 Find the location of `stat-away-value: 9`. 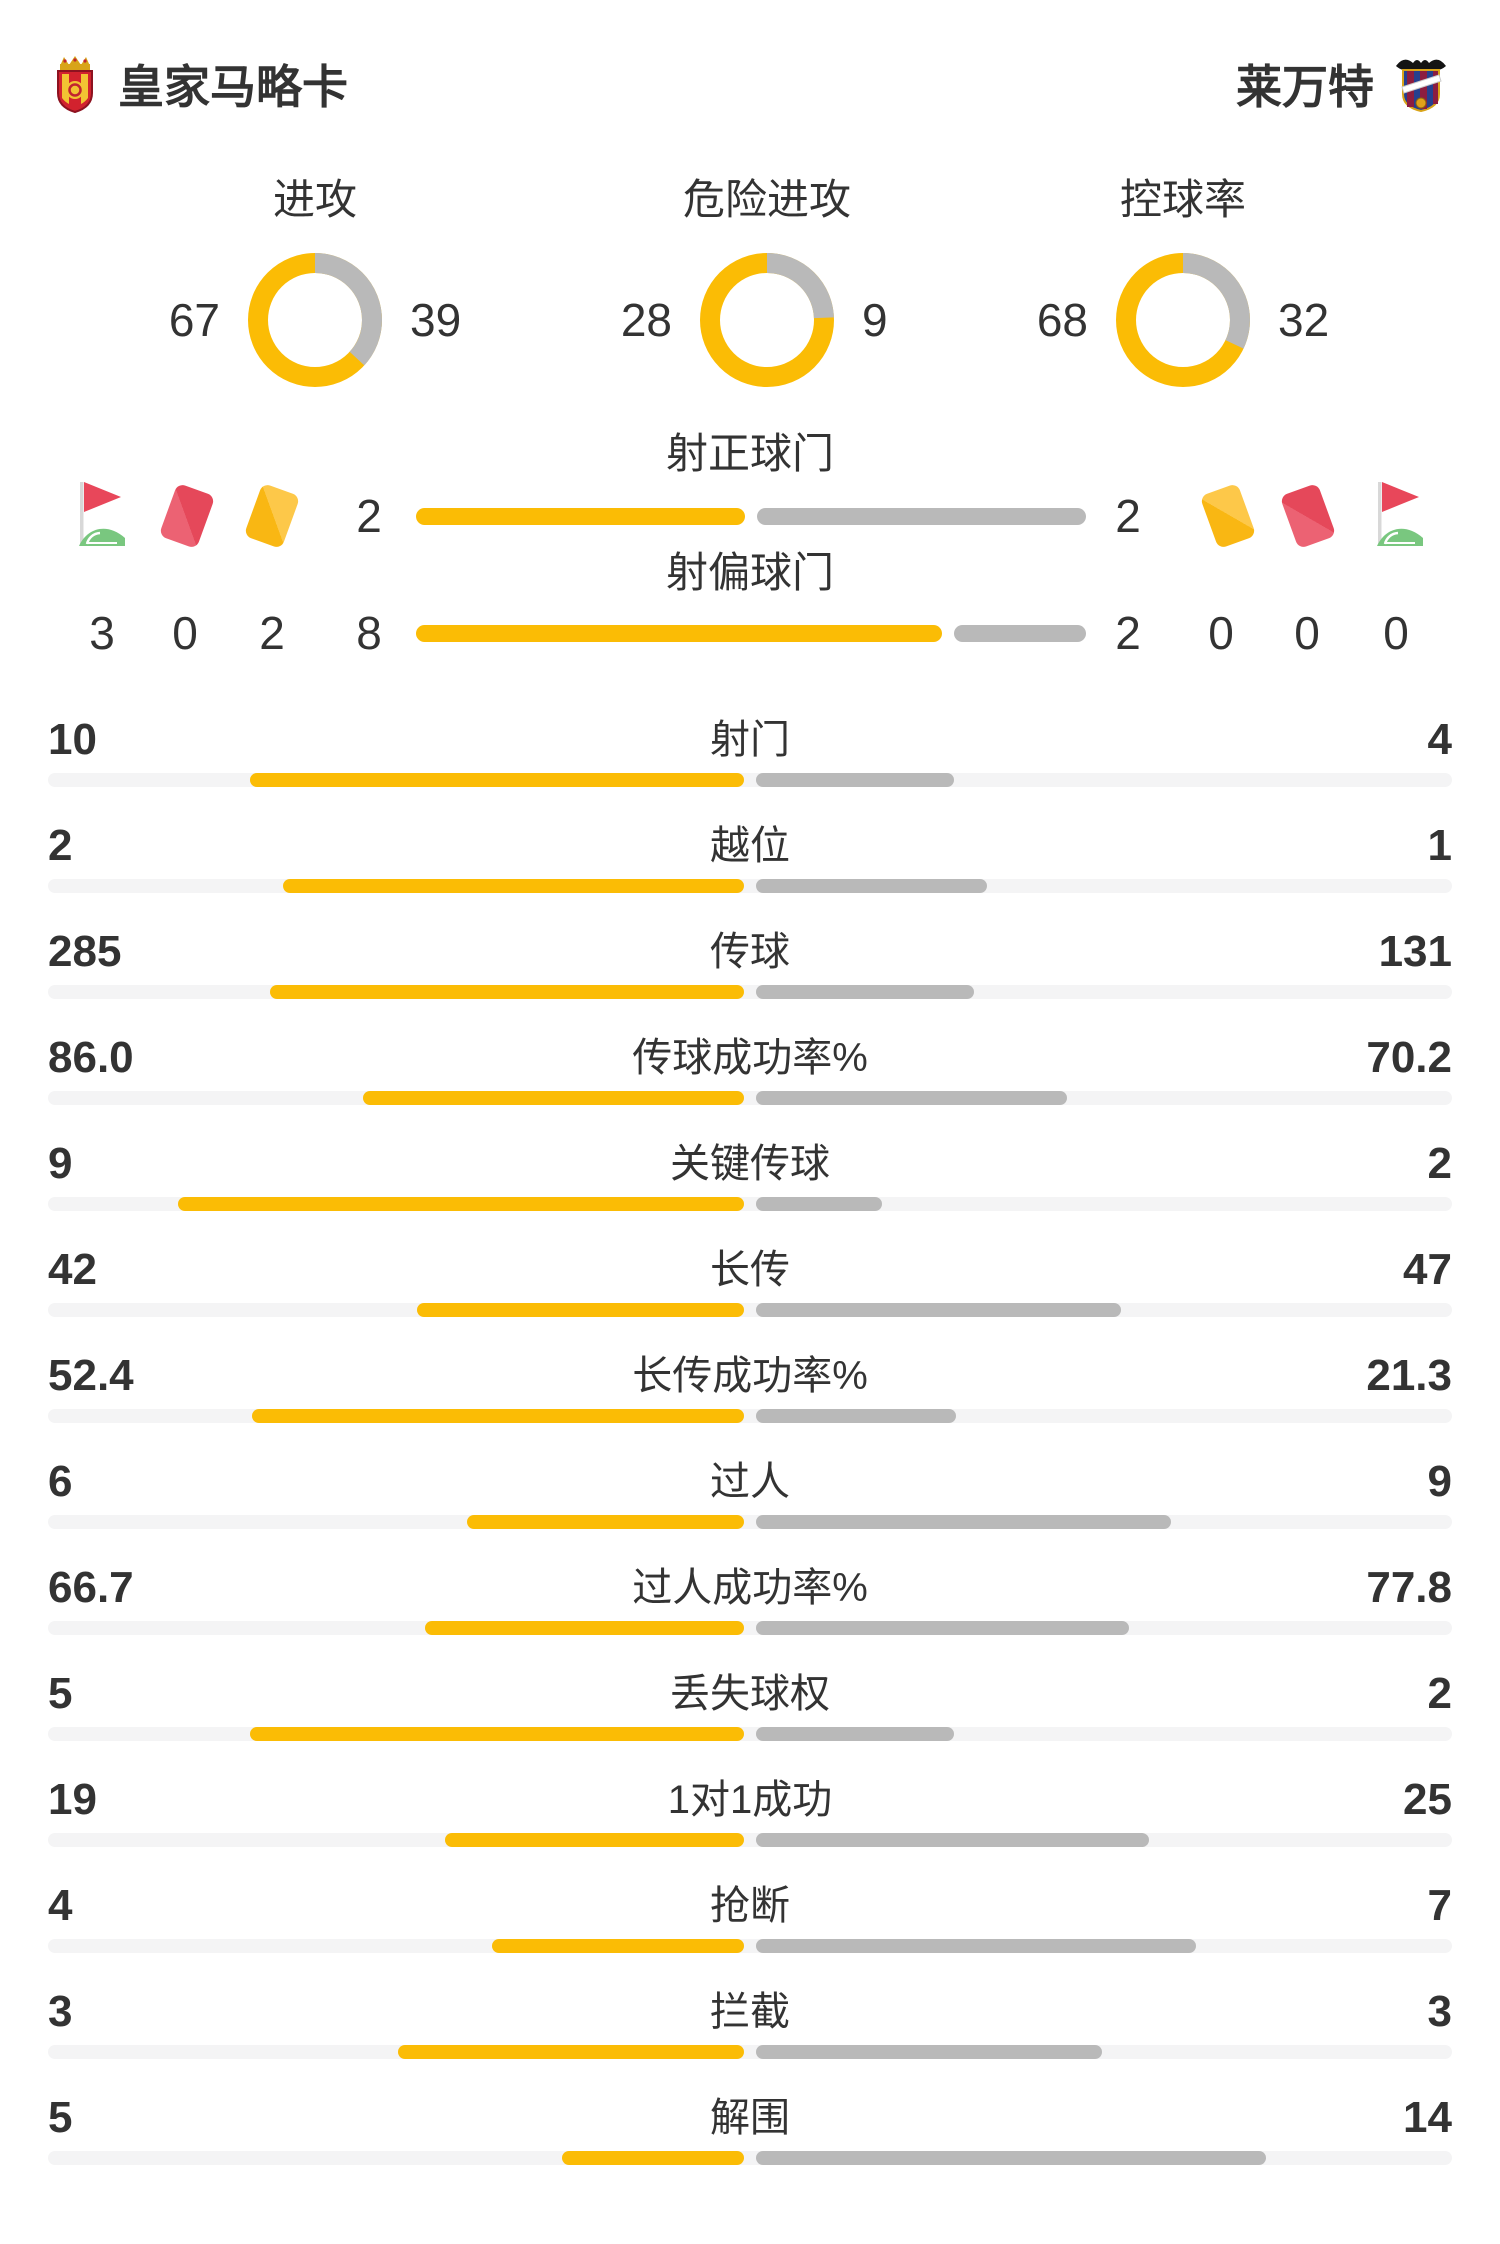

stat-away-value: 9 is located at coordinates (1439, 1481).